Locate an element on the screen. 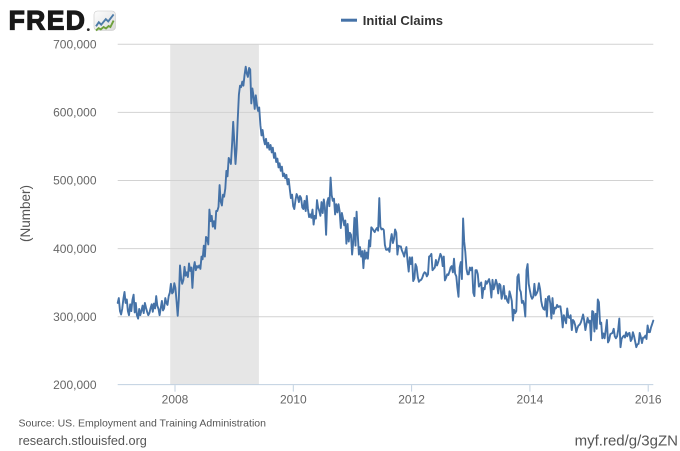  svg-text: 200,000 is located at coordinates (75, 385).